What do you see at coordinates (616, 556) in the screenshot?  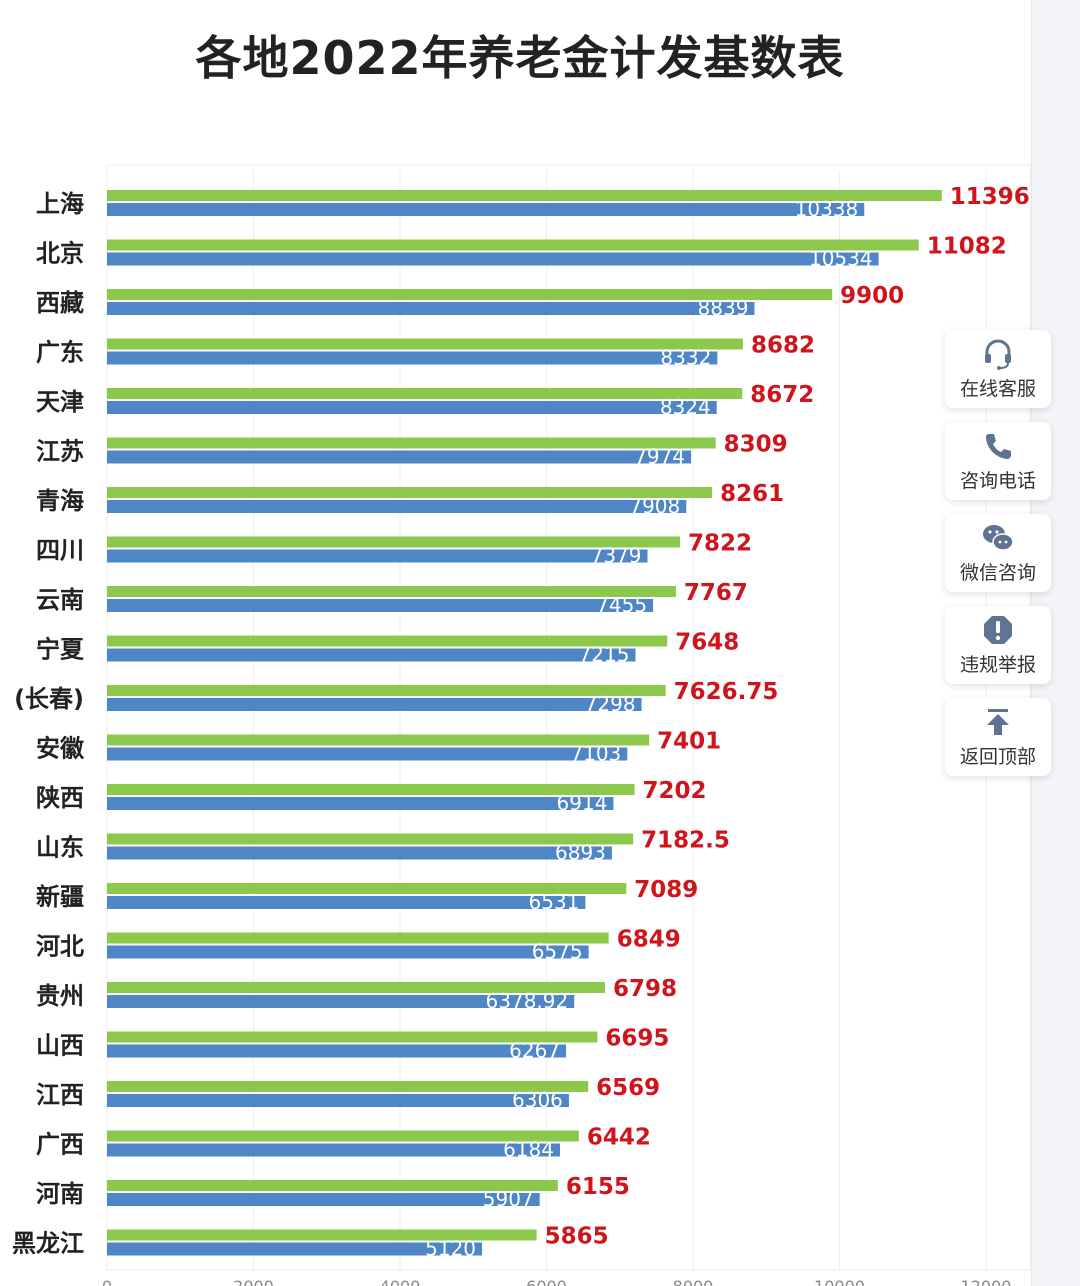 I see `data-label-blue: 7379` at bounding box center [616, 556].